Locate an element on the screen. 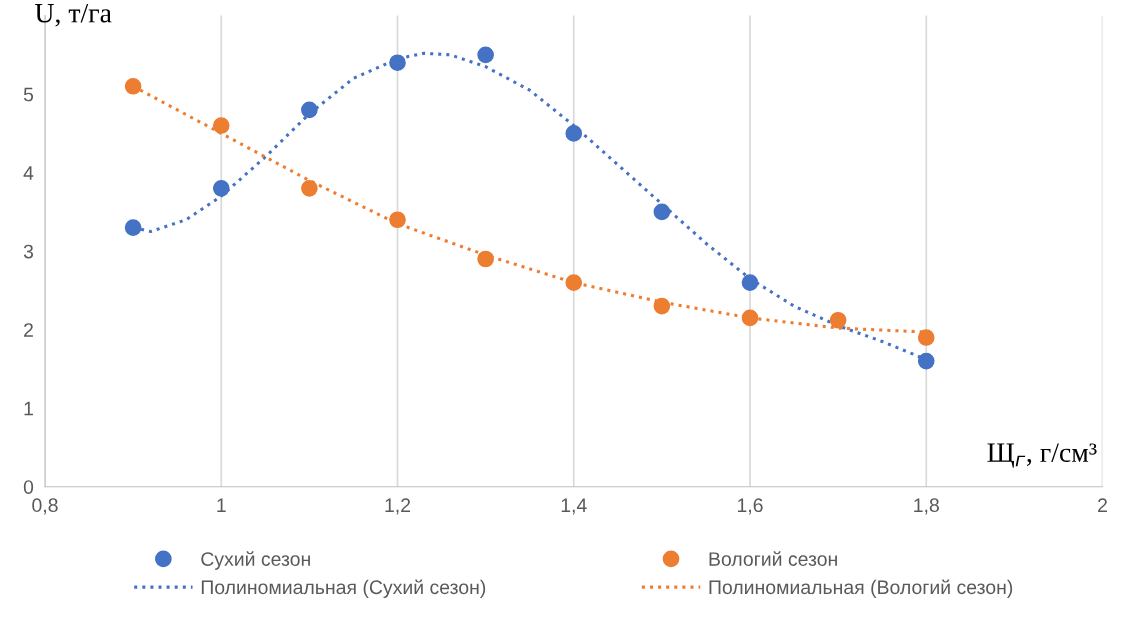 Image resolution: width=1125 pixels, height=624 pixels. x-tick-label: 1,2 is located at coordinates (398, 506).